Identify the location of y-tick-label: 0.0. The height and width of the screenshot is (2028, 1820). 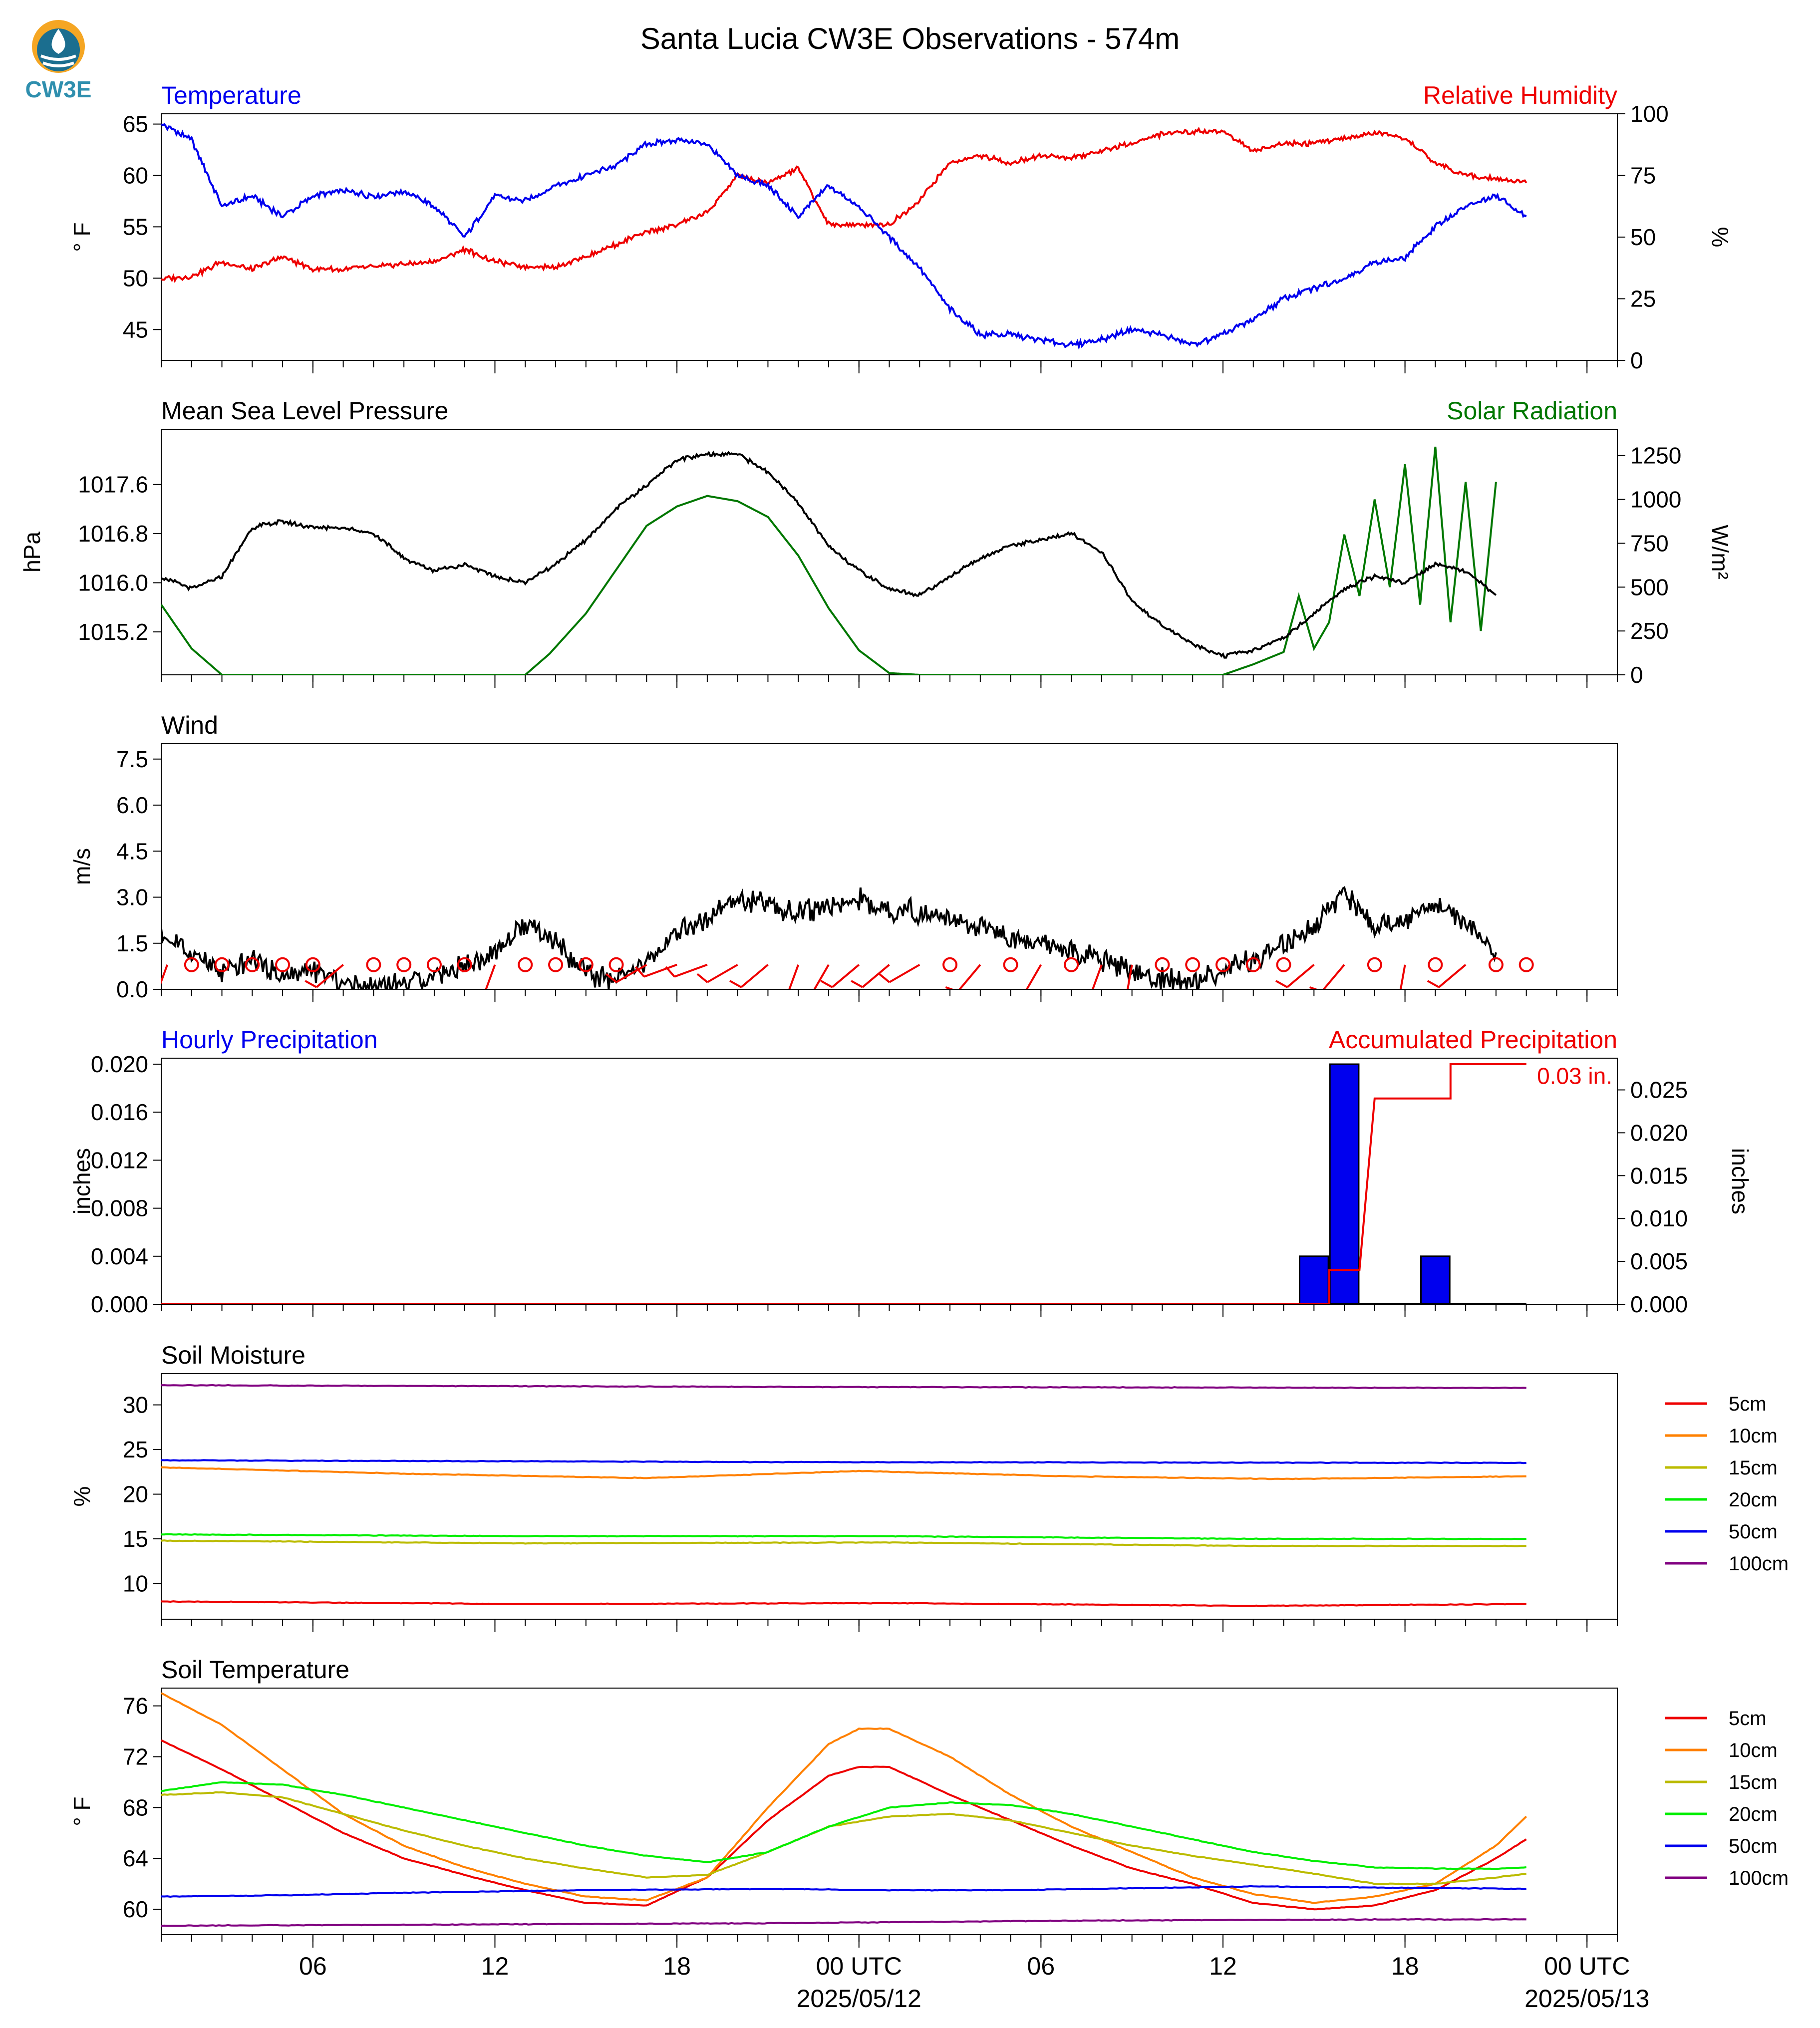
(132, 989).